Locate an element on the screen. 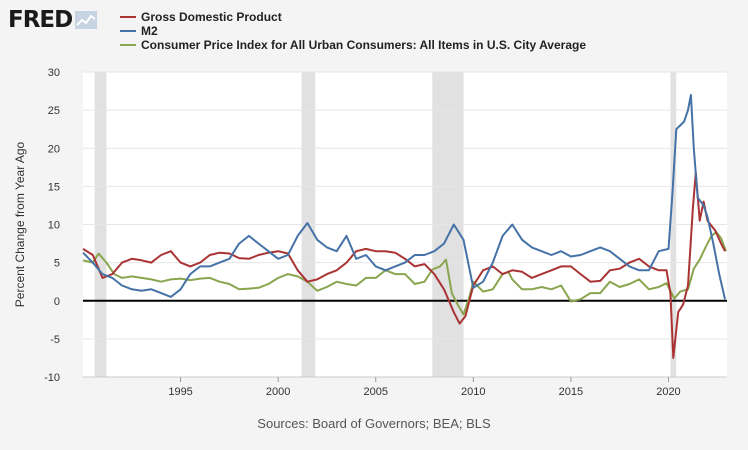  x-tick-label-2005: 2005 is located at coordinates (375, 392).